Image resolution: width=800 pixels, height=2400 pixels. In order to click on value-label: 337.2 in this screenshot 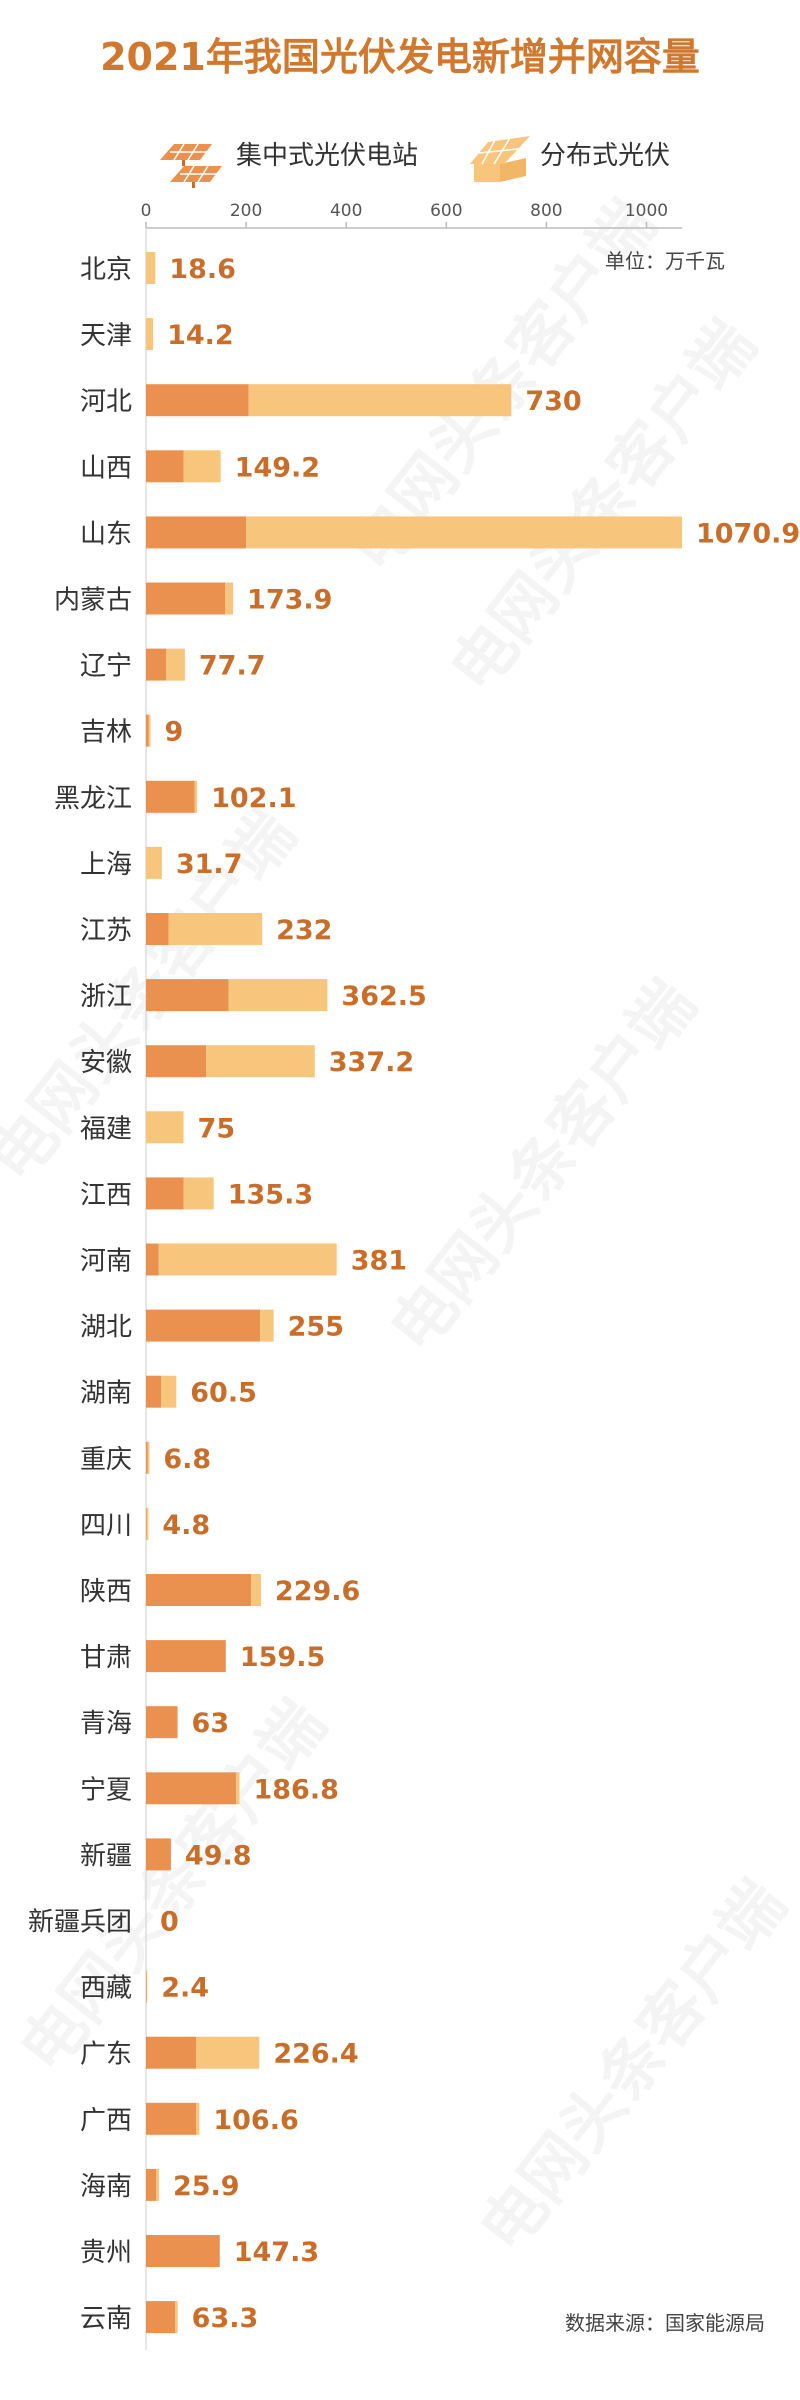, I will do `click(371, 1062)`.